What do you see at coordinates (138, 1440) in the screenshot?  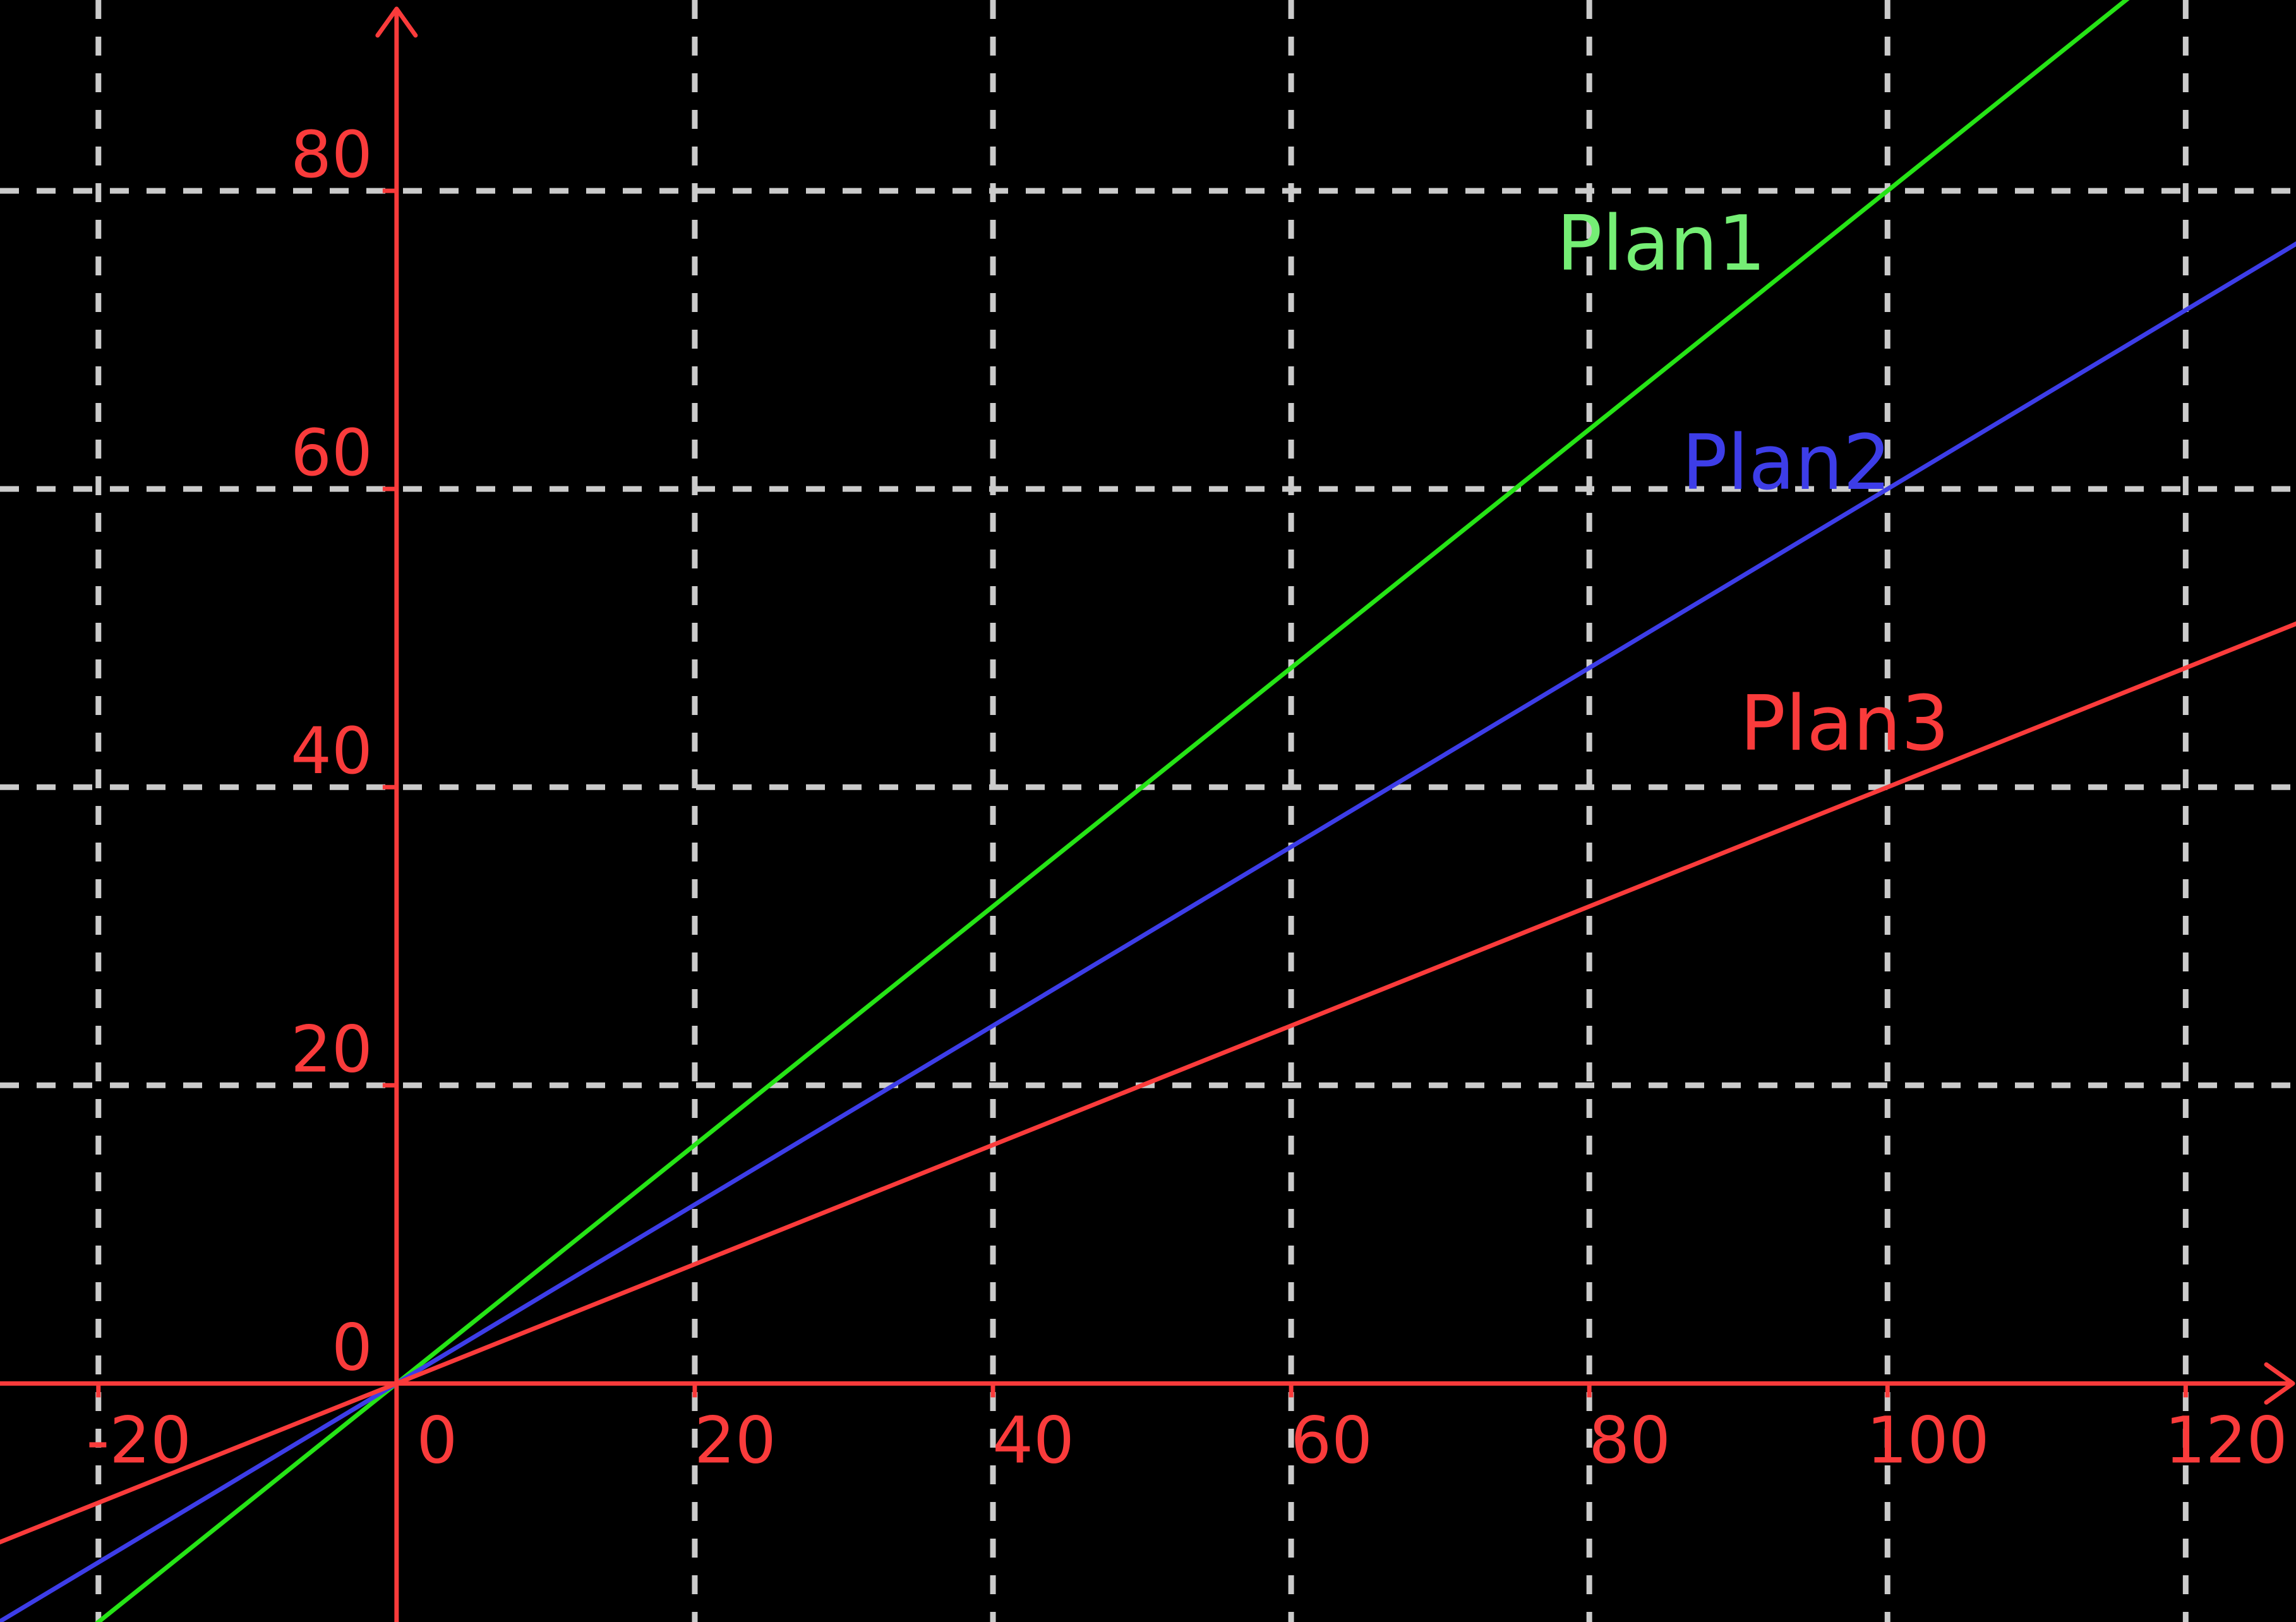 I see `x-tick-label: -20` at bounding box center [138, 1440].